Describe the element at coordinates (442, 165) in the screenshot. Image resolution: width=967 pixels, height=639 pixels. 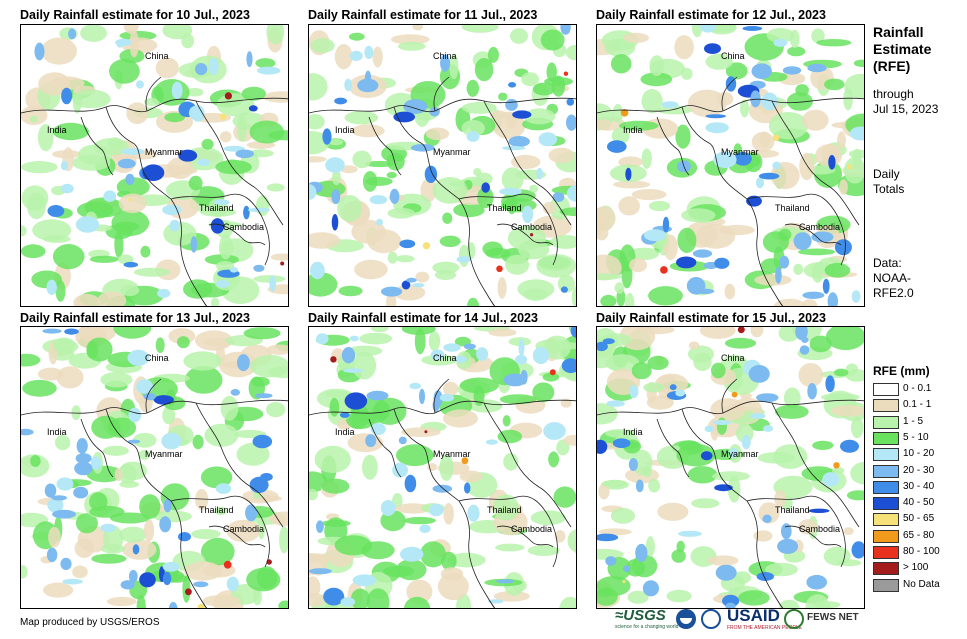
I see `rainfall-map-2-canvas` at that location.